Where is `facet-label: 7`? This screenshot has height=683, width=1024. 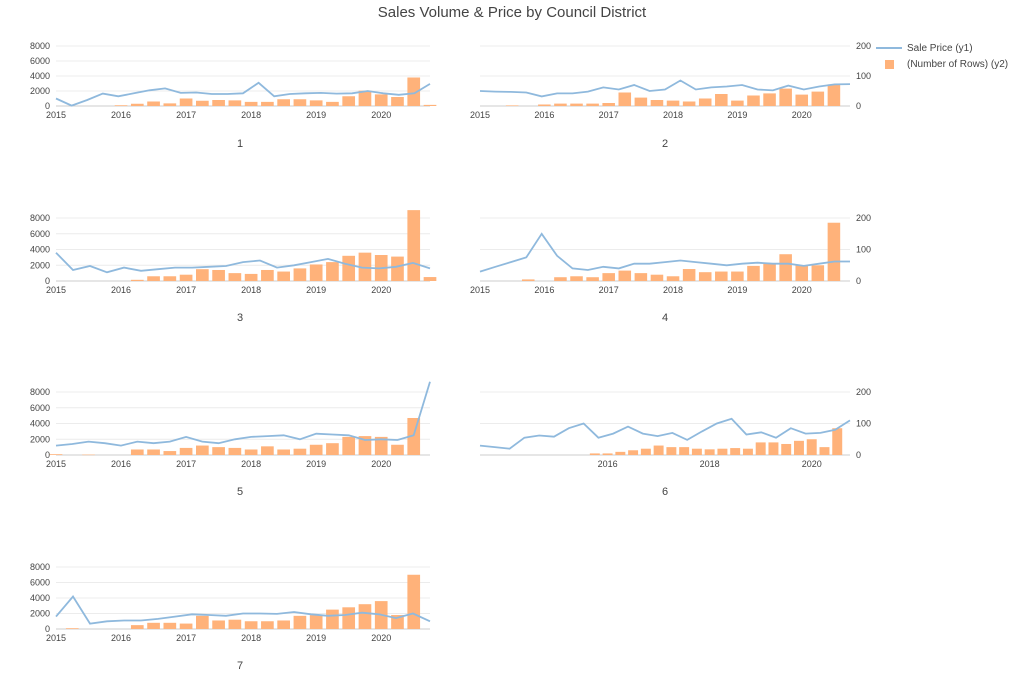
facet-label: 7 is located at coordinates (240, 666).